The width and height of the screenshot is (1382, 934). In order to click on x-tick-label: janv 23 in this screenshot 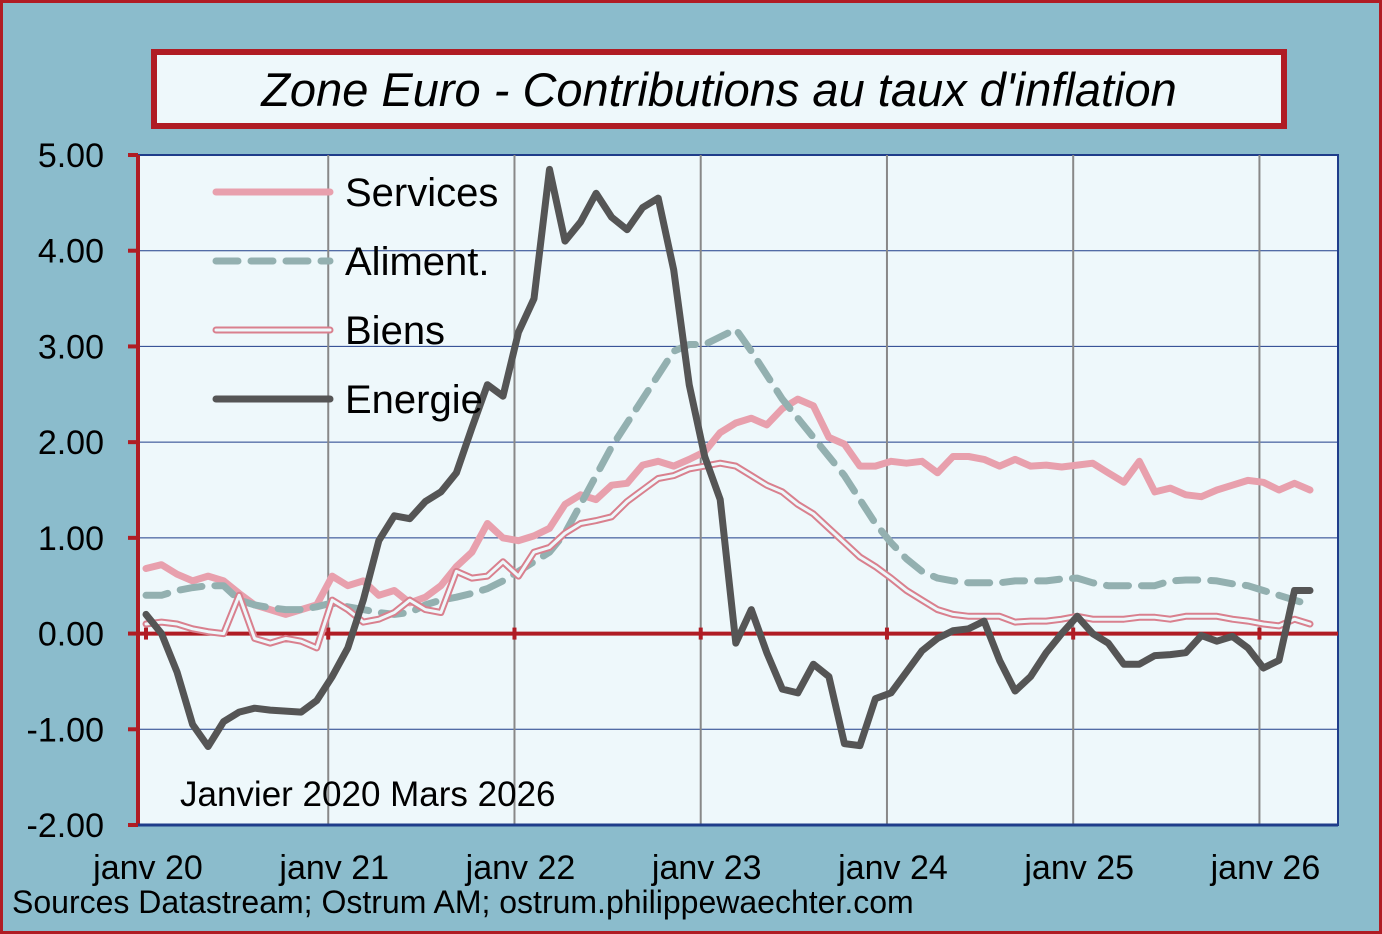, I will do `click(706, 868)`.